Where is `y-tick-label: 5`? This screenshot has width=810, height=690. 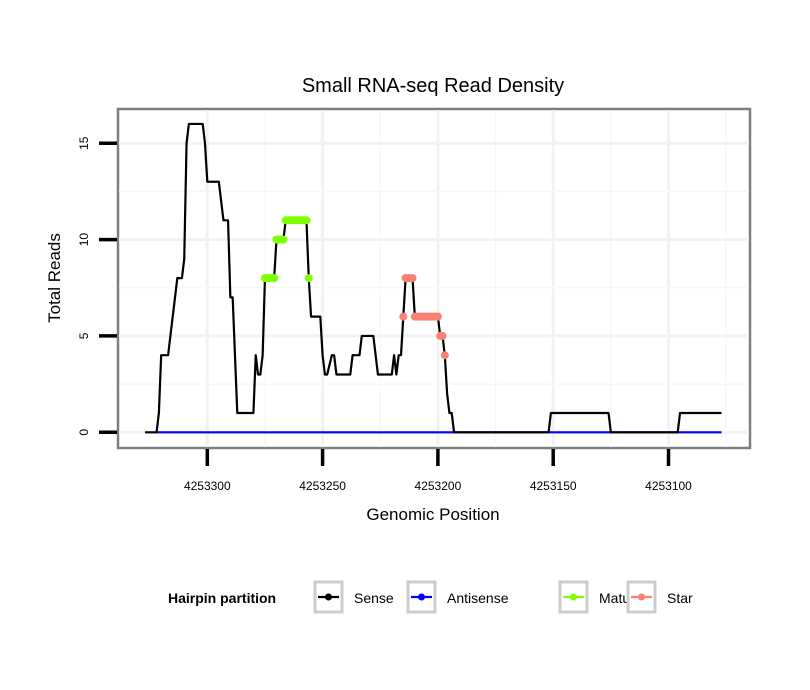 y-tick-label: 5 is located at coordinates (84, 335).